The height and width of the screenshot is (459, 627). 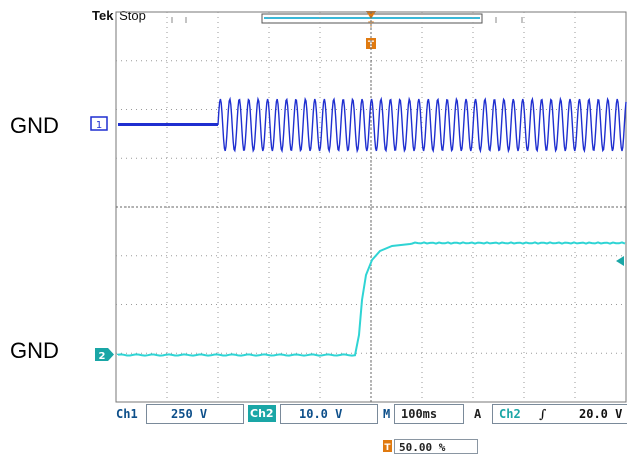 What do you see at coordinates (478, 414) in the screenshot?
I see `trigger-mode: A` at bounding box center [478, 414].